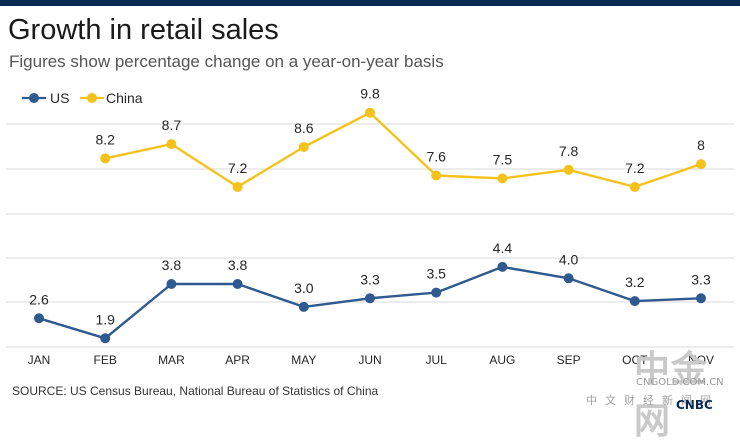 The image size is (740, 444). Describe the element at coordinates (635, 360) in the screenshot. I see `x-tick-label: OCT` at that location.